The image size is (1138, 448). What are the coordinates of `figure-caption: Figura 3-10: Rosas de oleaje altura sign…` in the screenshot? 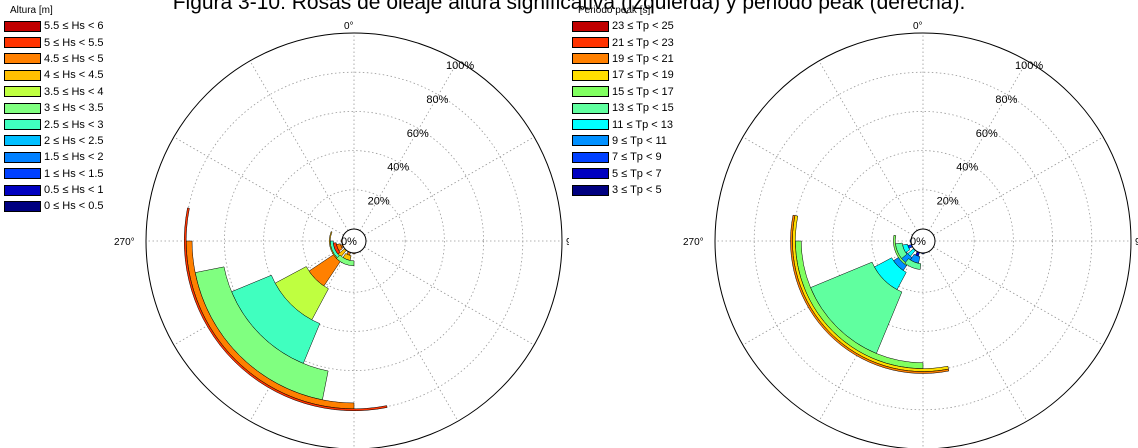 It's located at (569, 7).